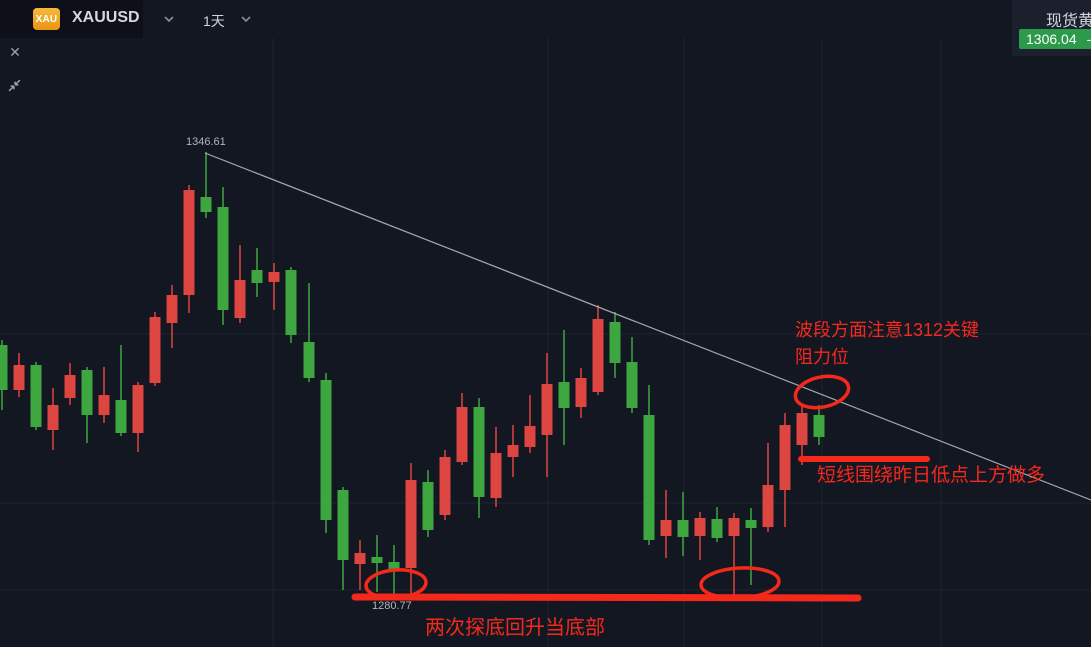 The height and width of the screenshot is (647, 1091). What do you see at coordinates (1088, 39) in the screenshot?
I see `watchlist-change: -` at bounding box center [1088, 39].